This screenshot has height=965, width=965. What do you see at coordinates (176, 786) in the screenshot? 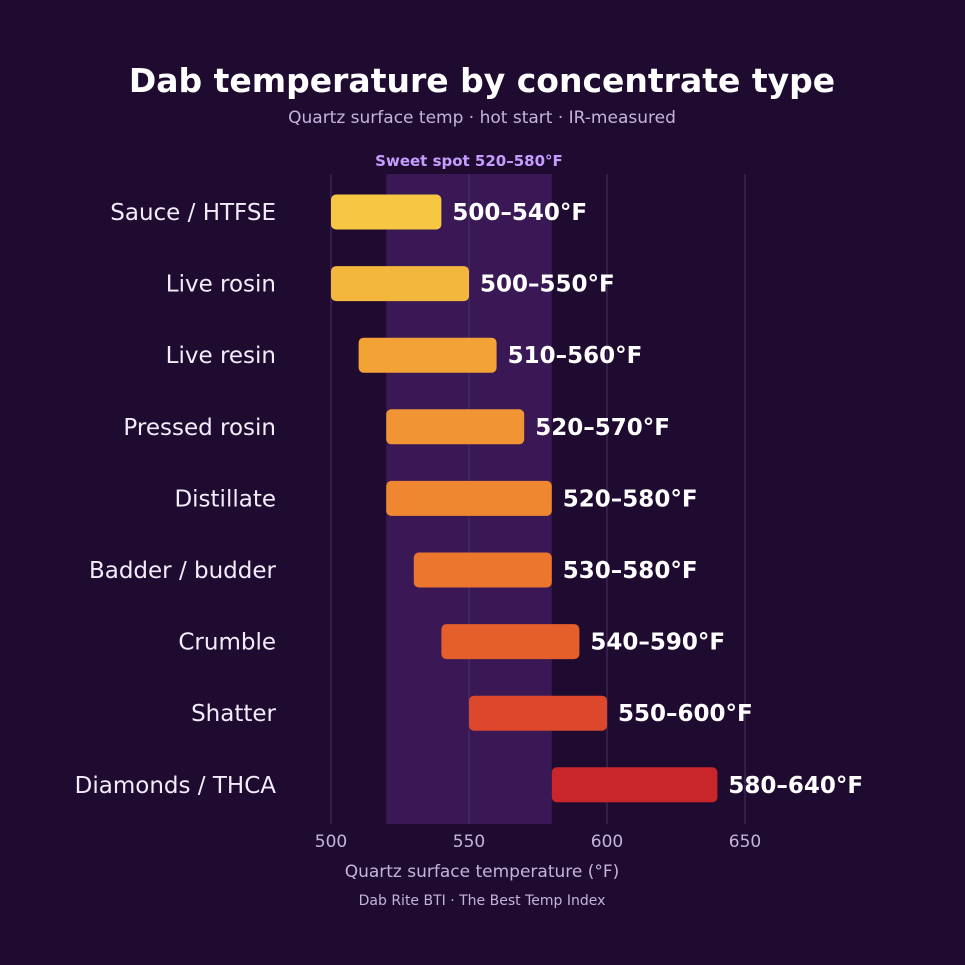
I see `category-label-8: Diamonds / THCA` at bounding box center [176, 786].